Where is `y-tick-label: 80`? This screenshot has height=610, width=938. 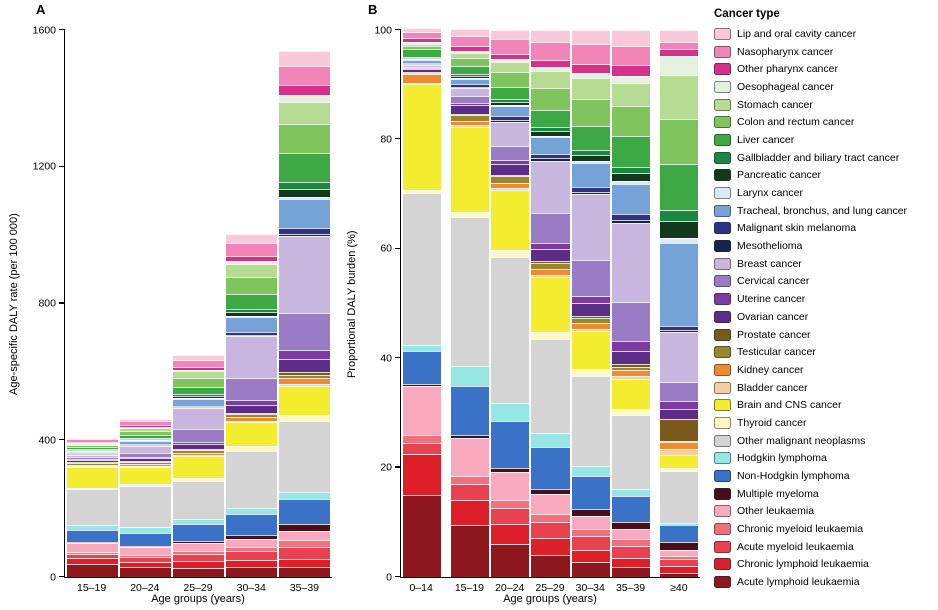
y-tick-label: 80 is located at coordinates (386, 139).